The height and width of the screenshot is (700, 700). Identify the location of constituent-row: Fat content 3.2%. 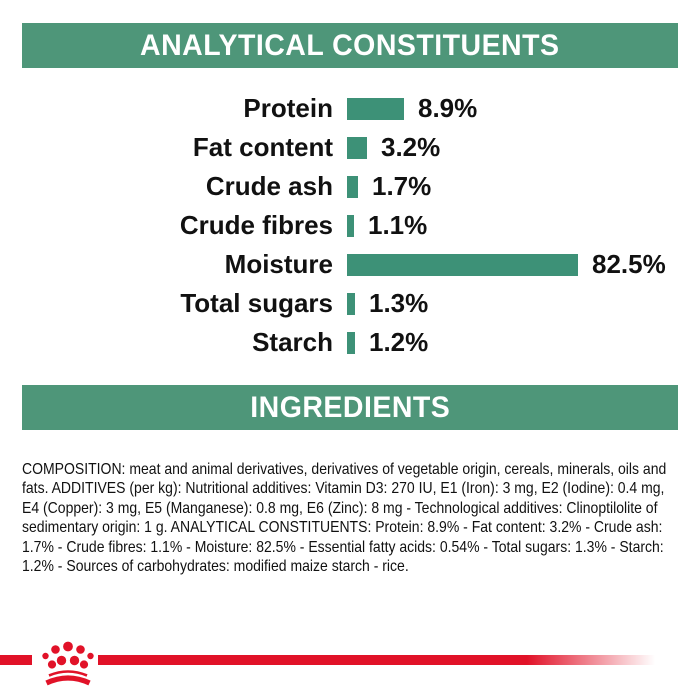
(350, 147).